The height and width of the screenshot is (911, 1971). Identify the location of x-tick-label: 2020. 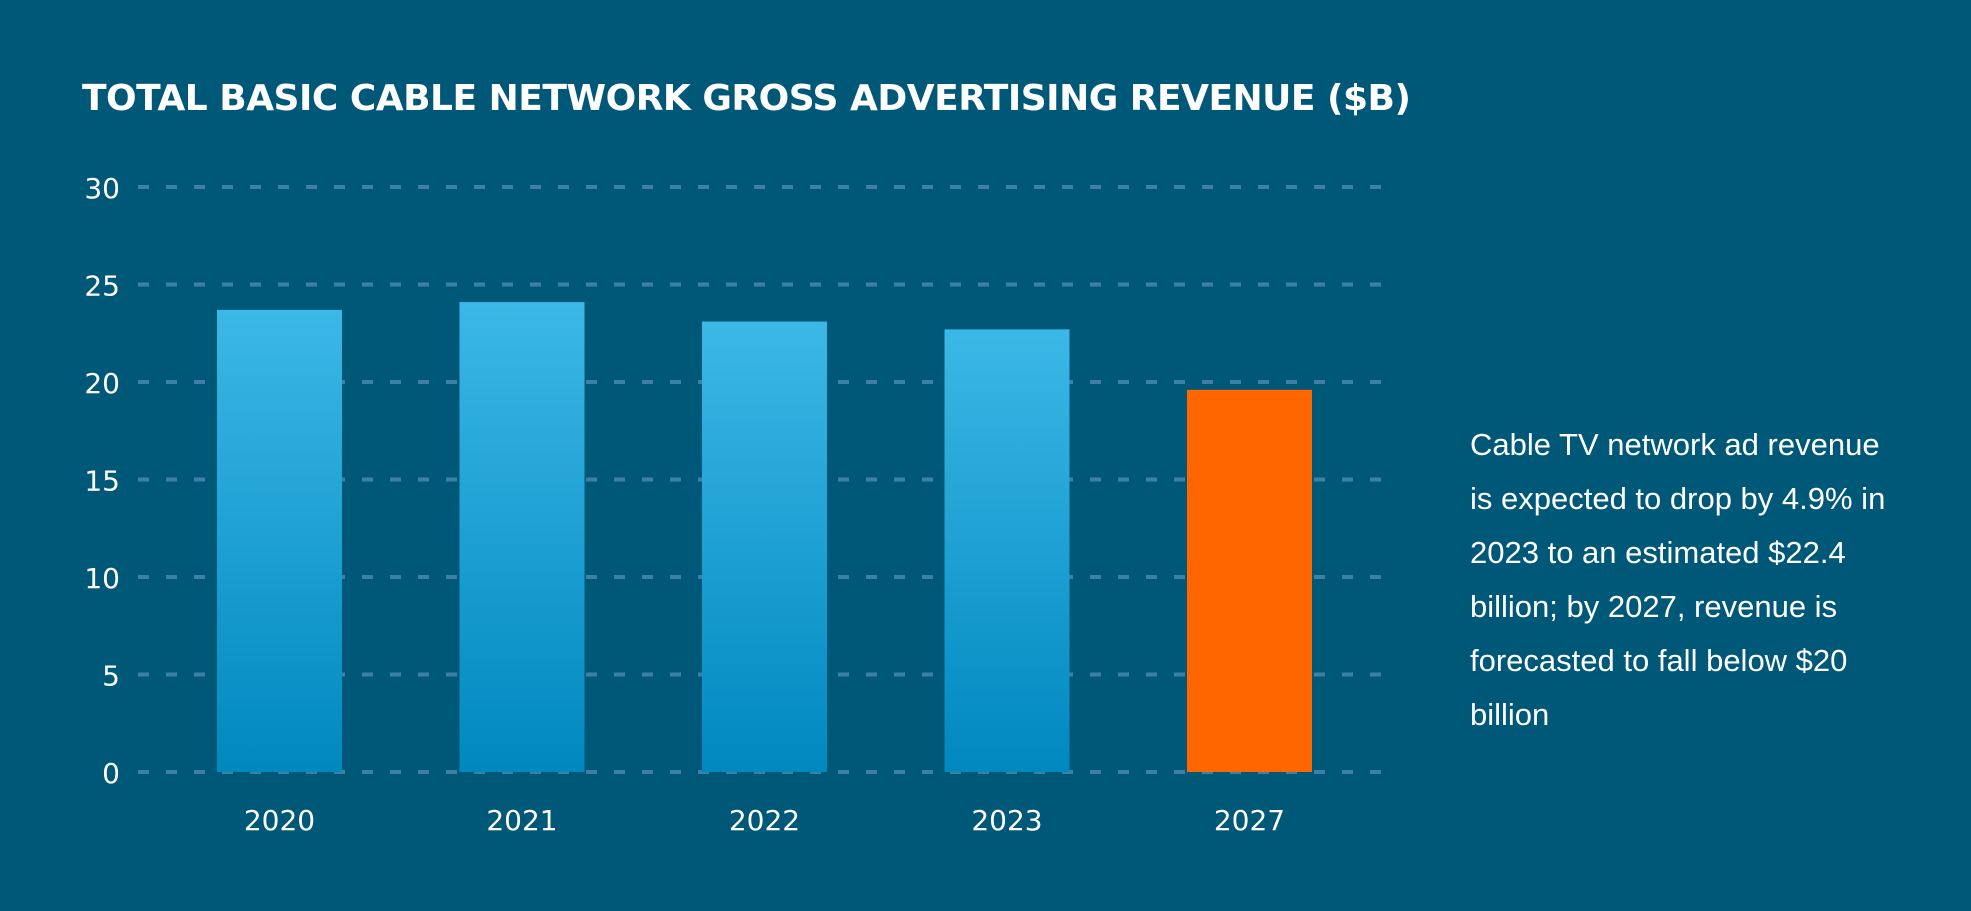
(279, 820).